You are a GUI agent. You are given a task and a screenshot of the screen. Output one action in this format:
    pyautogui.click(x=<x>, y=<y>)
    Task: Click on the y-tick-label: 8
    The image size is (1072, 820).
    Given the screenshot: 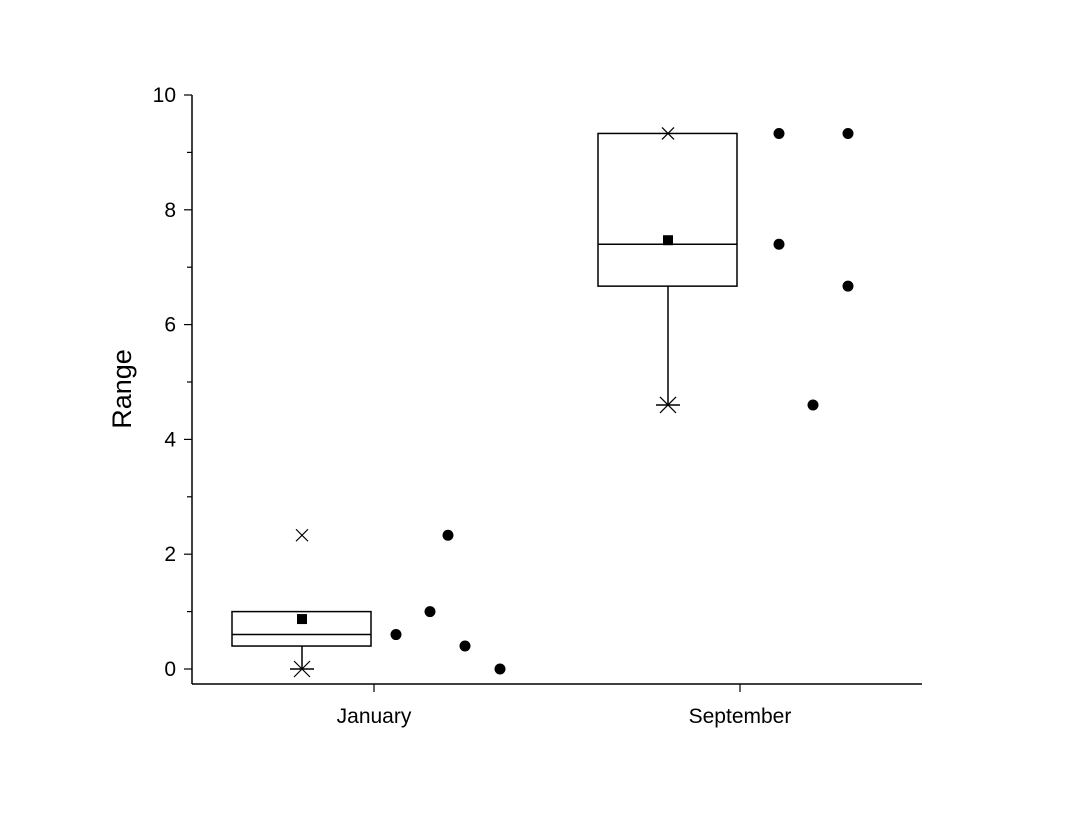 What is the action you would take?
    pyautogui.click(x=170, y=210)
    